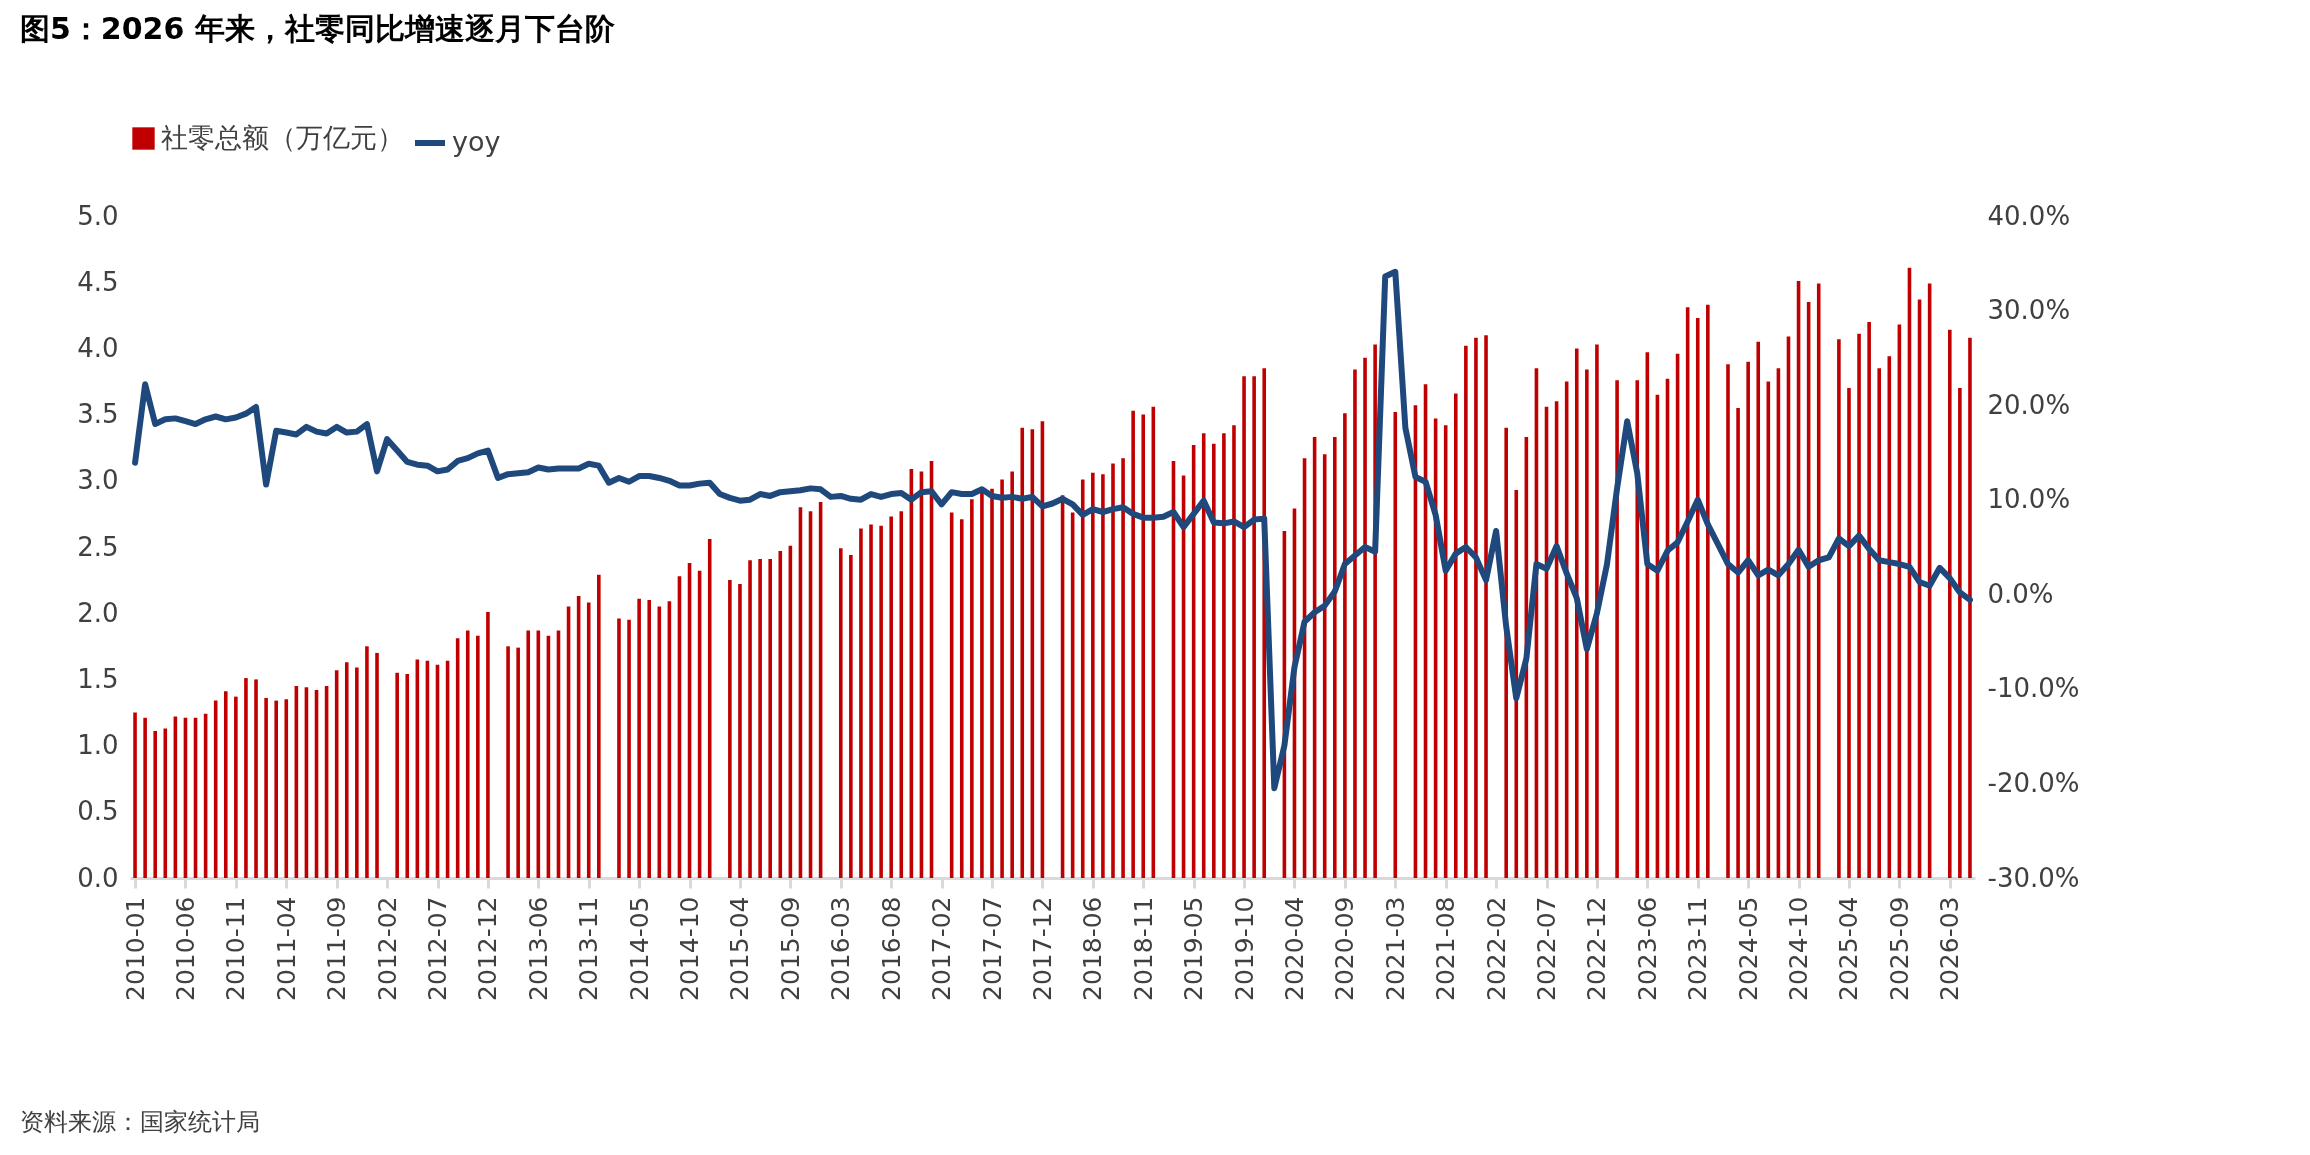  What do you see at coordinates (387, 948) in the screenshot?
I see `x-tick-label: 2012-02` at bounding box center [387, 948].